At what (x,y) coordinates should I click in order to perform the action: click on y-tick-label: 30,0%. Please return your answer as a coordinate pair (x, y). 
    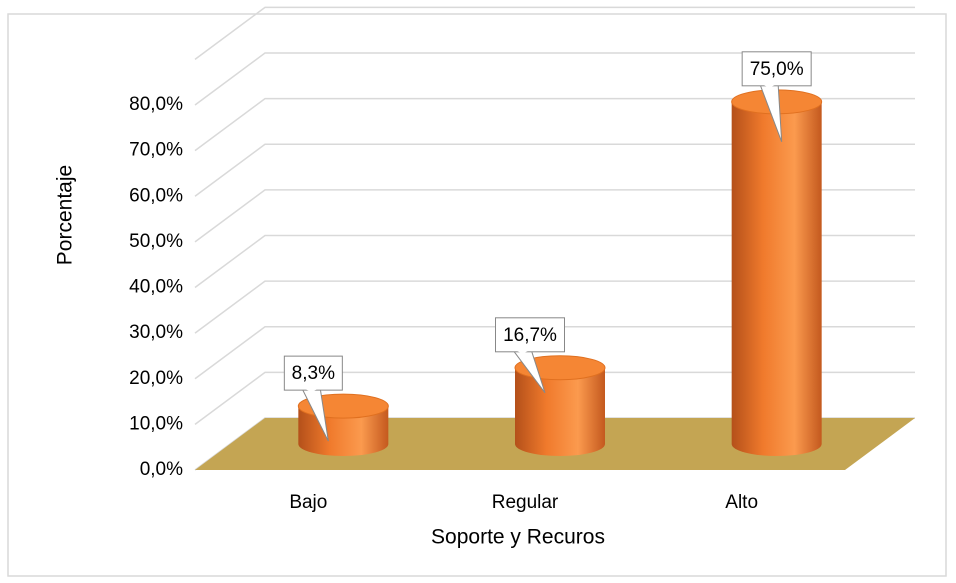
    Looking at the image, I should click on (156, 332).